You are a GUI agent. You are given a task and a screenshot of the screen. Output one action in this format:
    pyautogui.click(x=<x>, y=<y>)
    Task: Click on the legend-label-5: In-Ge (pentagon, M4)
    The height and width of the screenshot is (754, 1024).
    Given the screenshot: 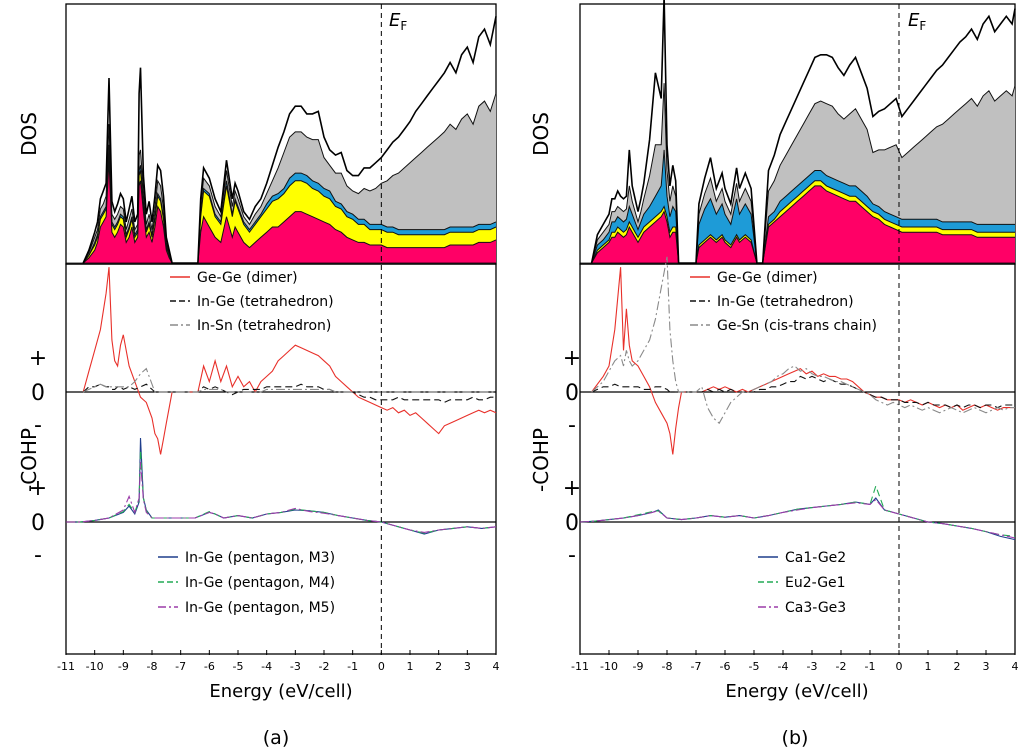 What is the action you would take?
    pyautogui.click(x=260, y=583)
    